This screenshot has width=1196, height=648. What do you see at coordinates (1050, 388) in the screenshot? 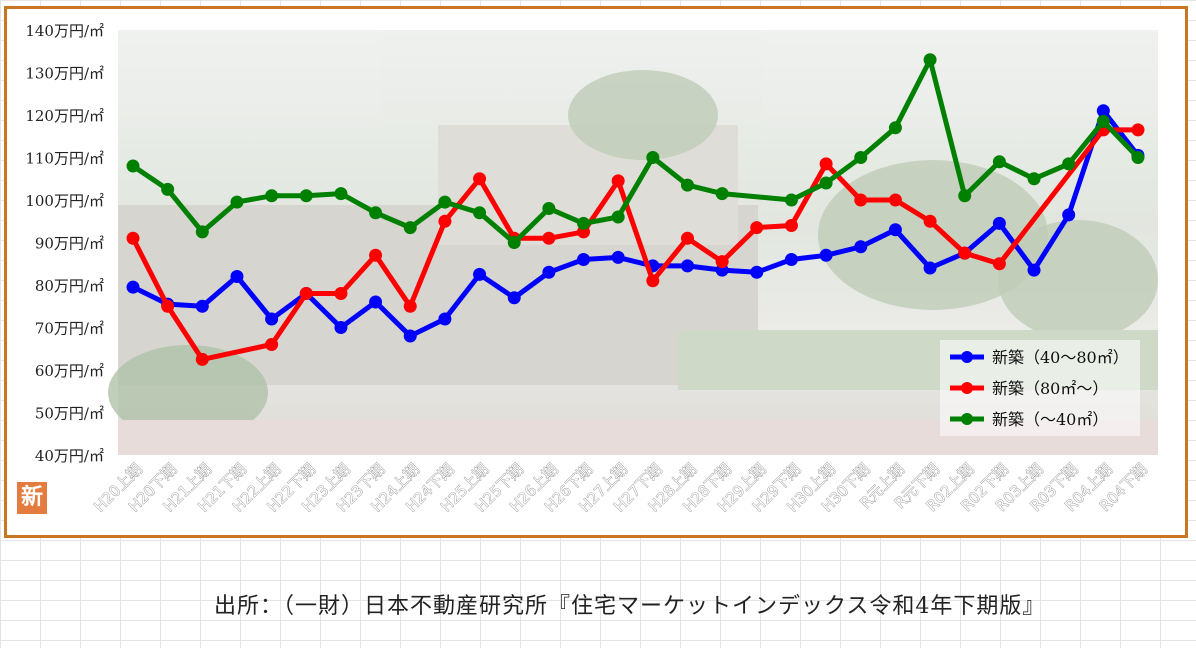
I see `legend-label: 新築（80㎡～）` at bounding box center [1050, 388].